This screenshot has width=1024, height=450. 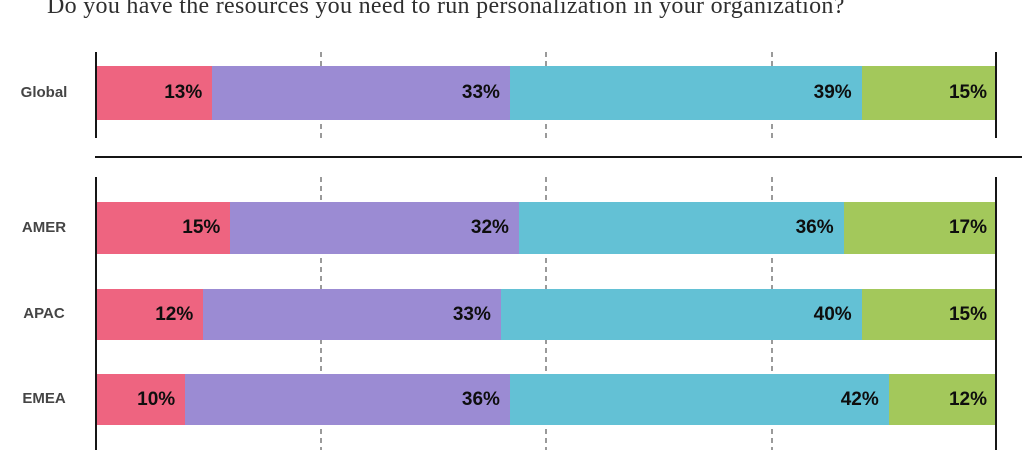 I want to click on bar-segment-segment-3-teal: 40%, so click(x=681, y=314).